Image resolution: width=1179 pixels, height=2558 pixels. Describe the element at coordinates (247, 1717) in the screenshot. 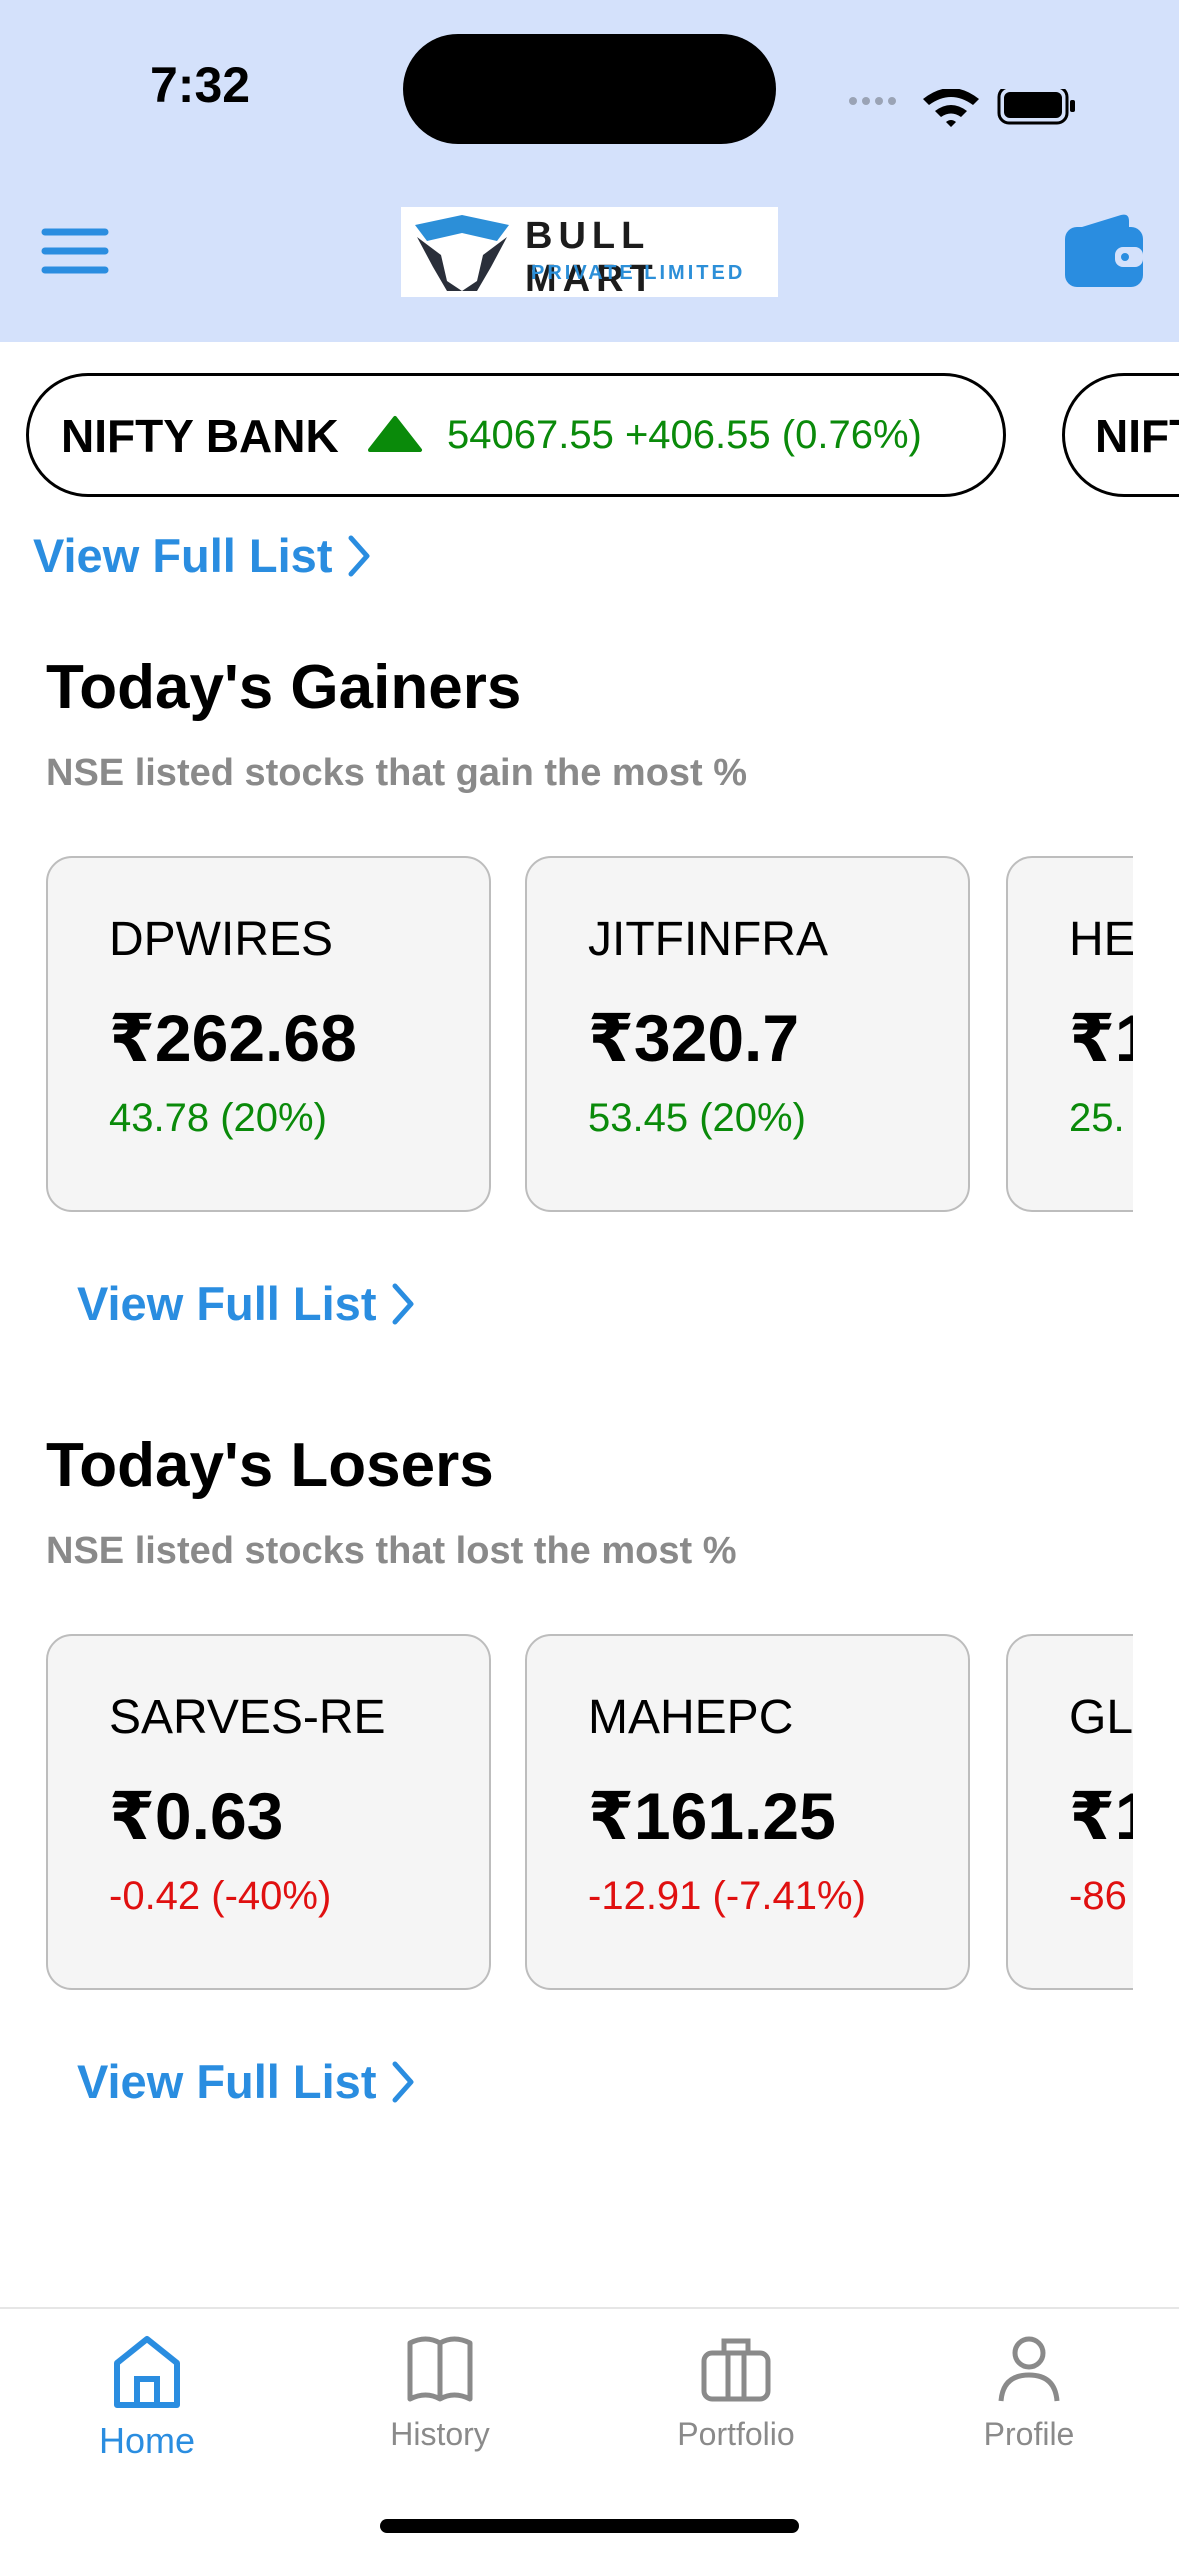

I see `stock-symbol: SARVES-RE` at that location.